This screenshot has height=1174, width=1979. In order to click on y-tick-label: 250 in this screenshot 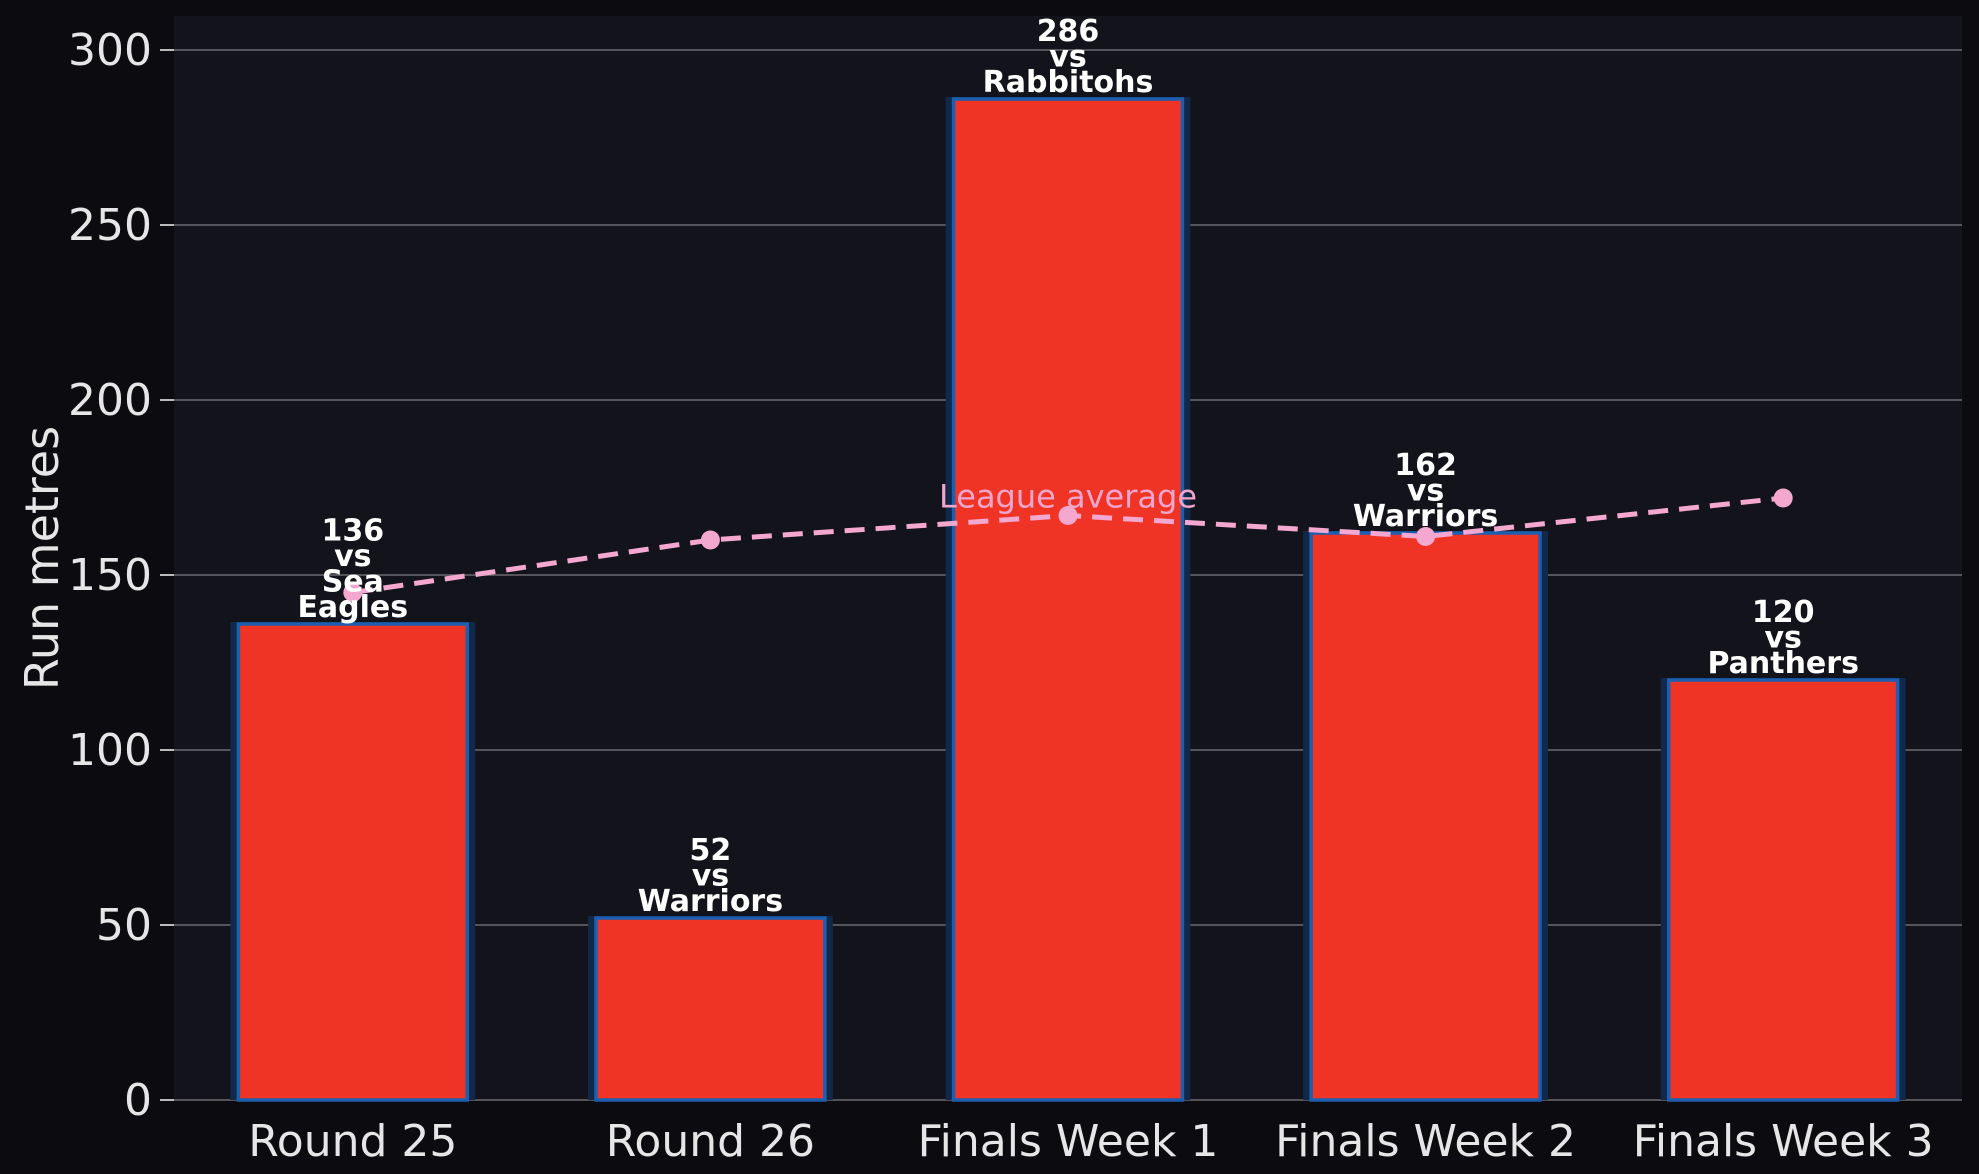, I will do `click(110, 225)`.